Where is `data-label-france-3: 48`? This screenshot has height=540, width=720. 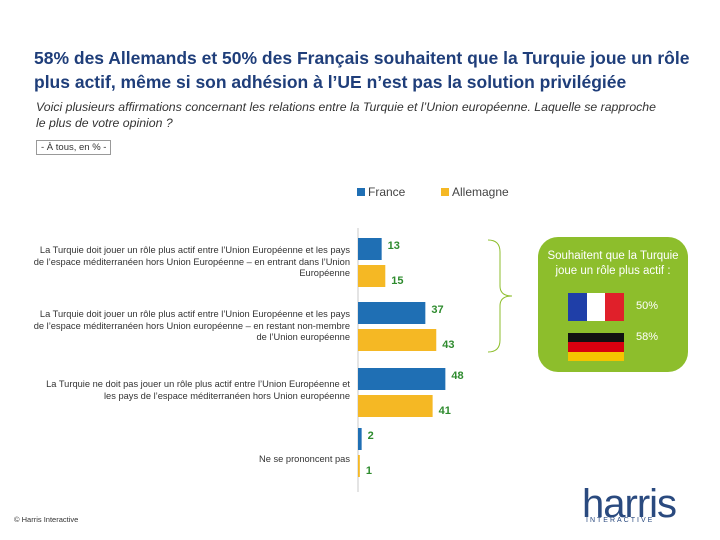
data-label-france-3: 48 is located at coordinates (457, 376).